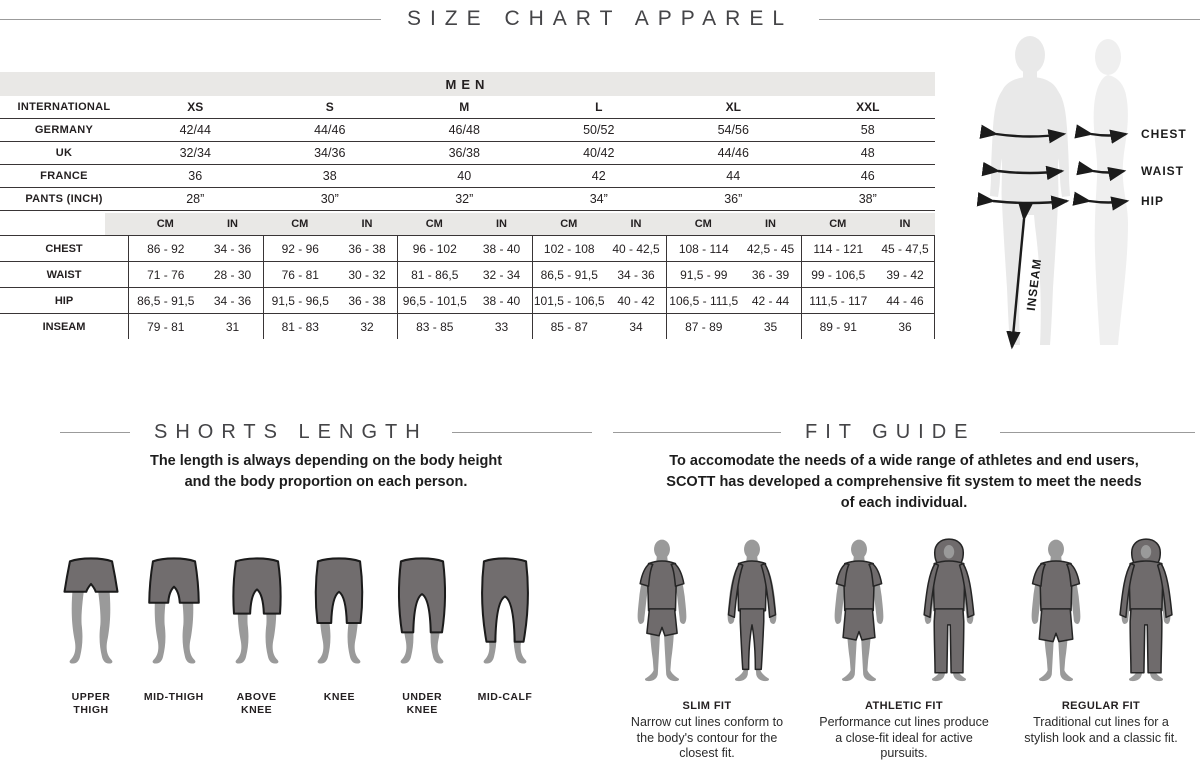 The image size is (1200, 767). What do you see at coordinates (195, 130) in the screenshot?
I see `size-value: 42/44` at bounding box center [195, 130].